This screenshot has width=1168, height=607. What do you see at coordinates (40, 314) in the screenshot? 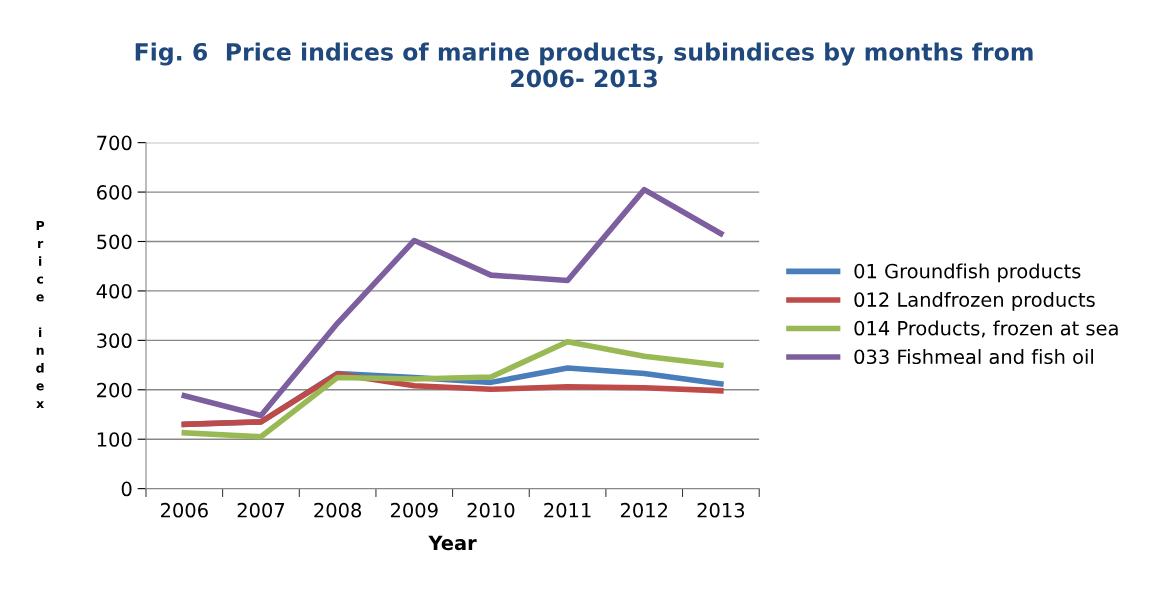
I see `text: Price index` at bounding box center [40, 314].